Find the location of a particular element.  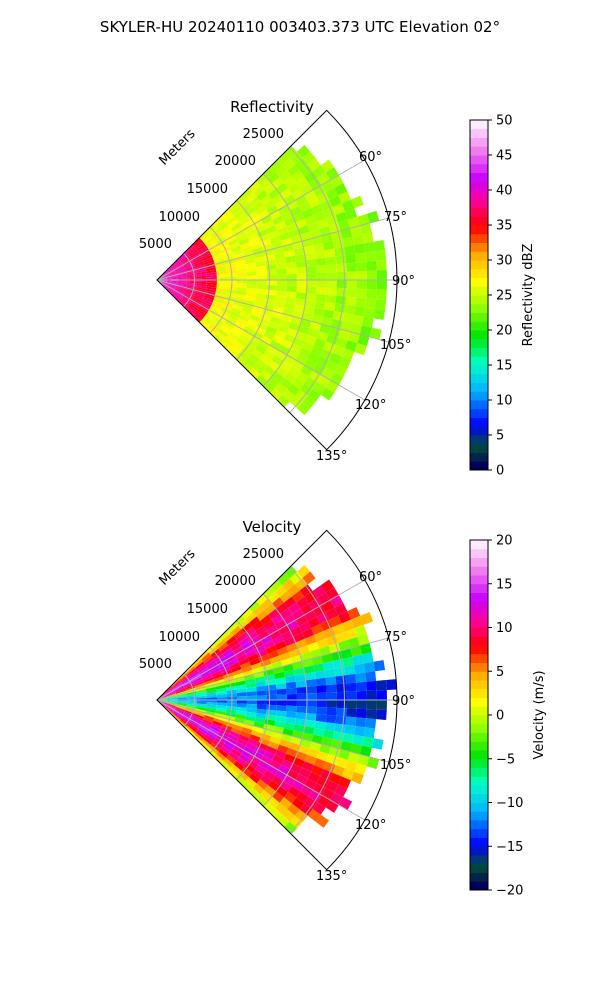

colorbar-tick-label: 0 is located at coordinates (500, 716).